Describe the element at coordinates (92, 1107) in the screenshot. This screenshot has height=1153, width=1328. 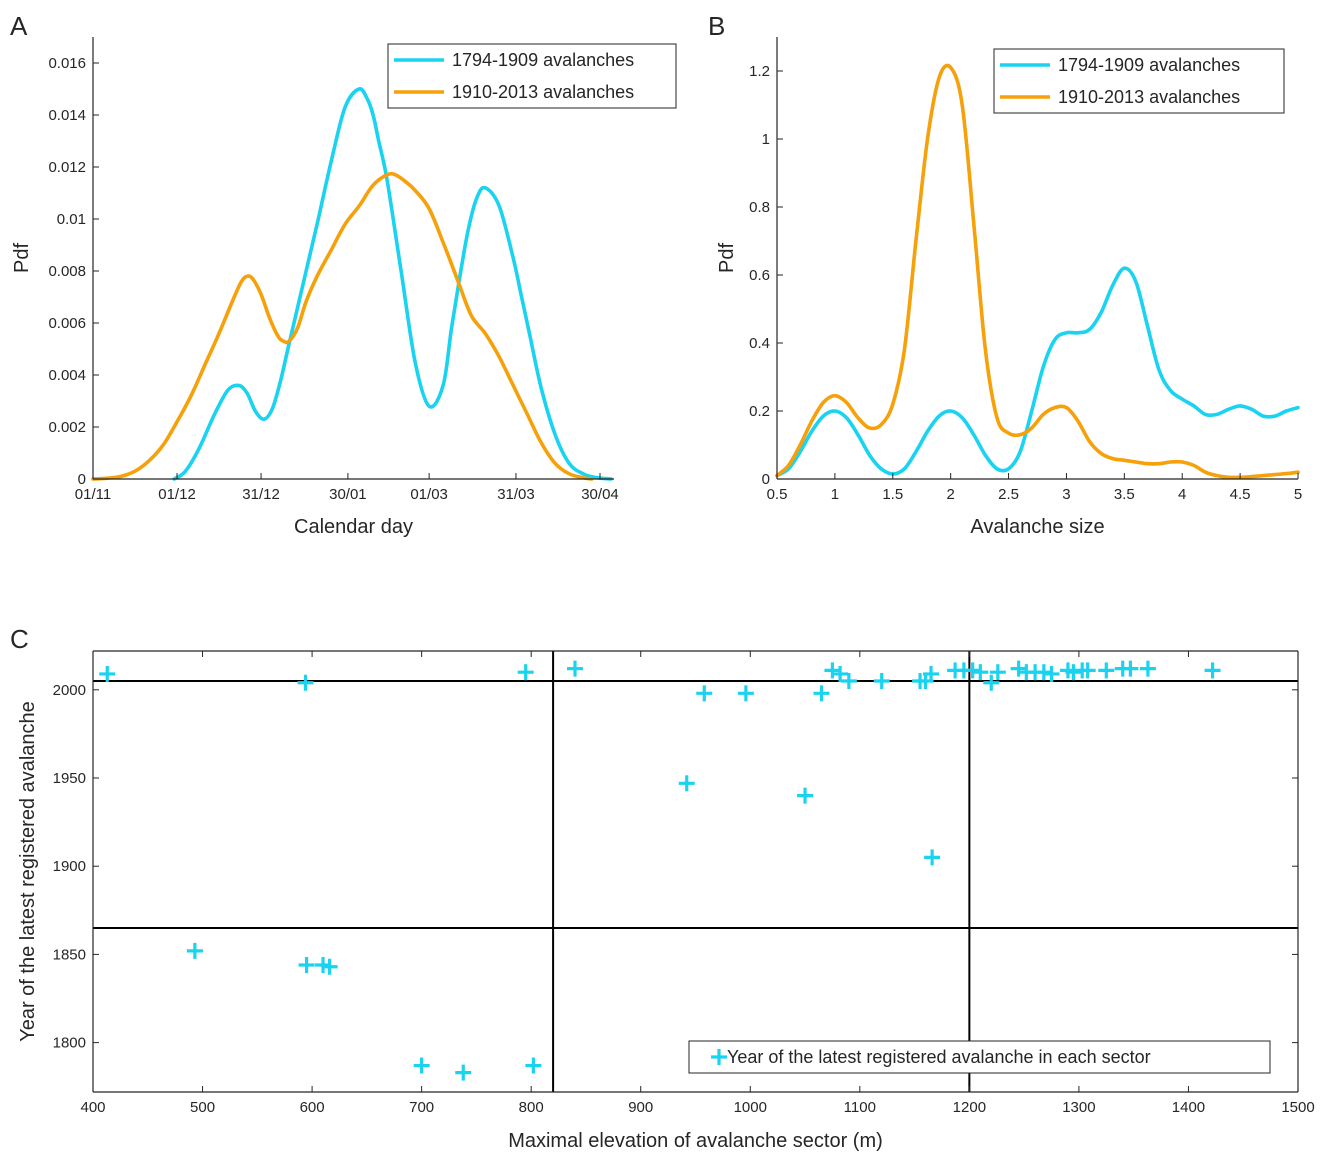
I see `x-tick-label: 400` at that location.